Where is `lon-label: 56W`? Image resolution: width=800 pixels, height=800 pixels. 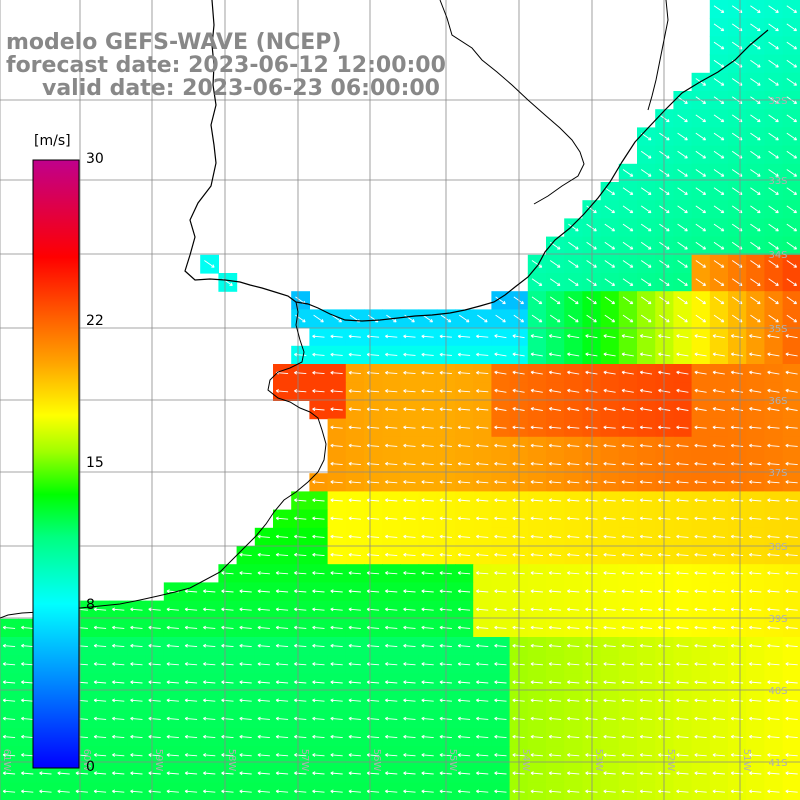
lon-label: 56W is located at coordinates (376, 760).